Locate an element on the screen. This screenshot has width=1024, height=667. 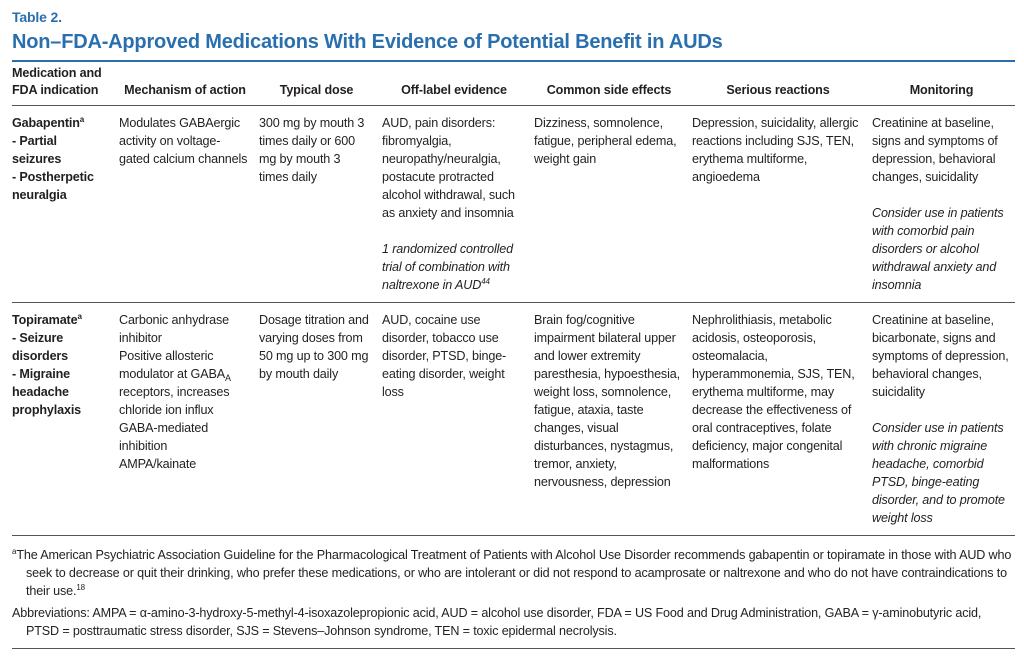
text-run: AMPA/kainate is located at coordinates (158, 464).